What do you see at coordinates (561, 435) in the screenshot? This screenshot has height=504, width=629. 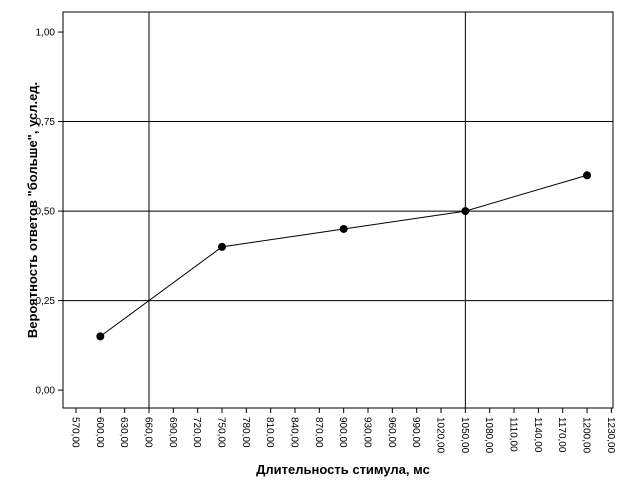 I see `x-tick-label: 1170,00` at bounding box center [561, 435].